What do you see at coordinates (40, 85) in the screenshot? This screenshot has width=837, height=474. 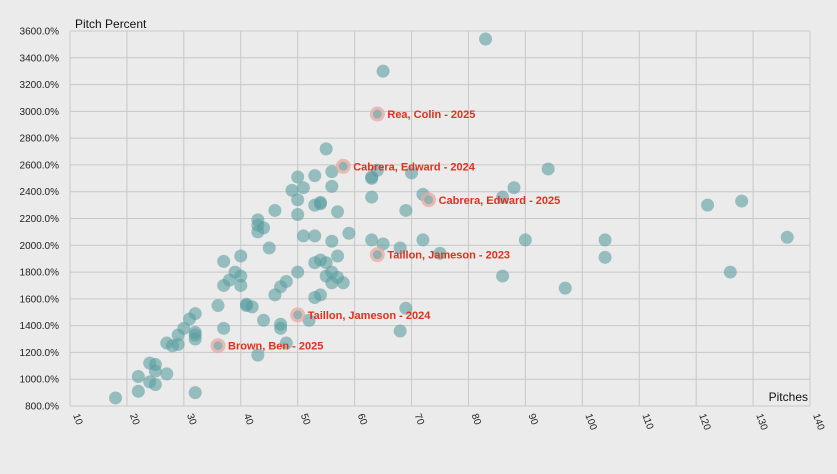 I see `y-tick-label: 3200.0%` at bounding box center [40, 85].